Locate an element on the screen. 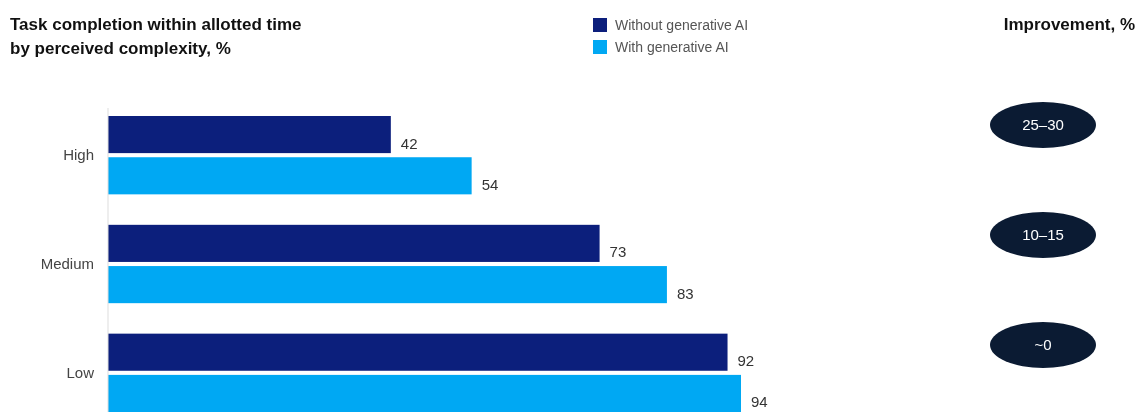 The width and height of the screenshot is (1146, 412). data-label: 54 is located at coordinates (490, 184).